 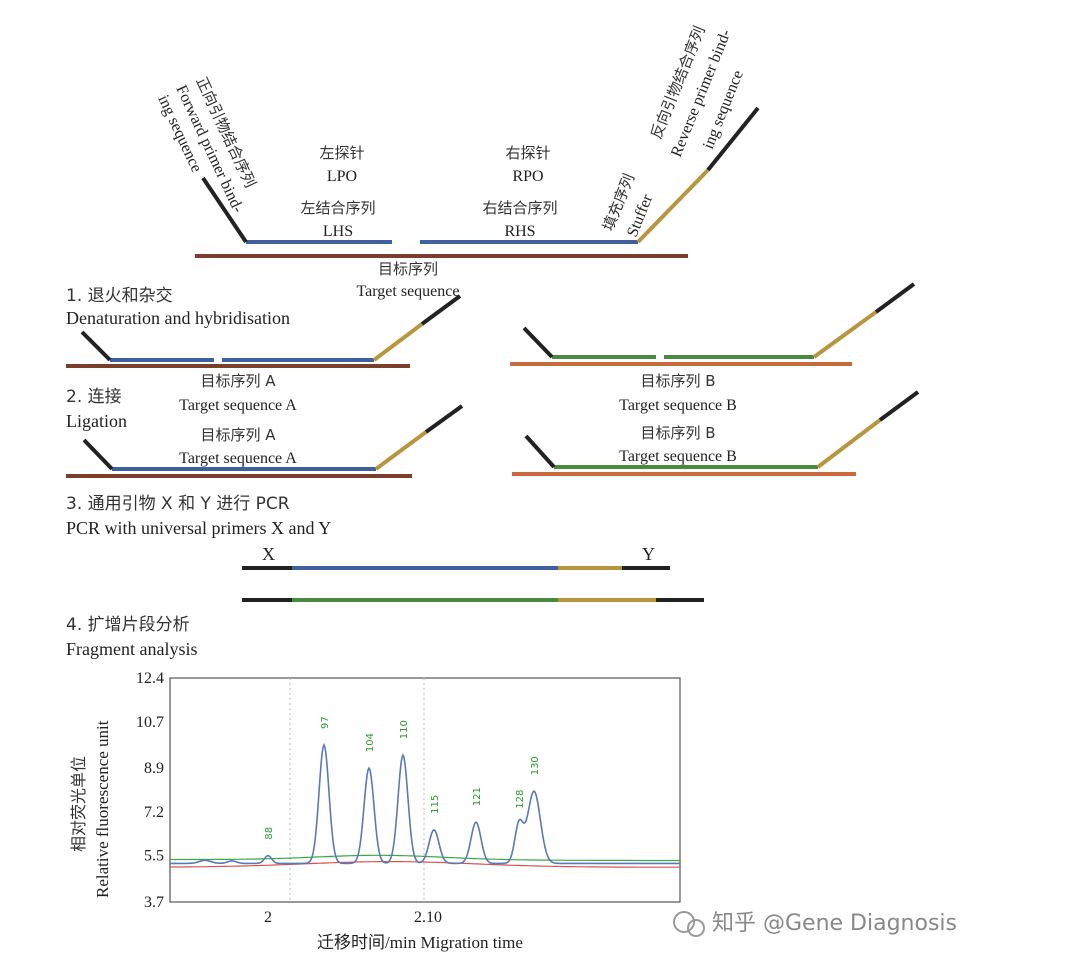 What do you see at coordinates (408, 291) in the screenshot?
I see `target-label-en: Target sequence` at bounding box center [408, 291].